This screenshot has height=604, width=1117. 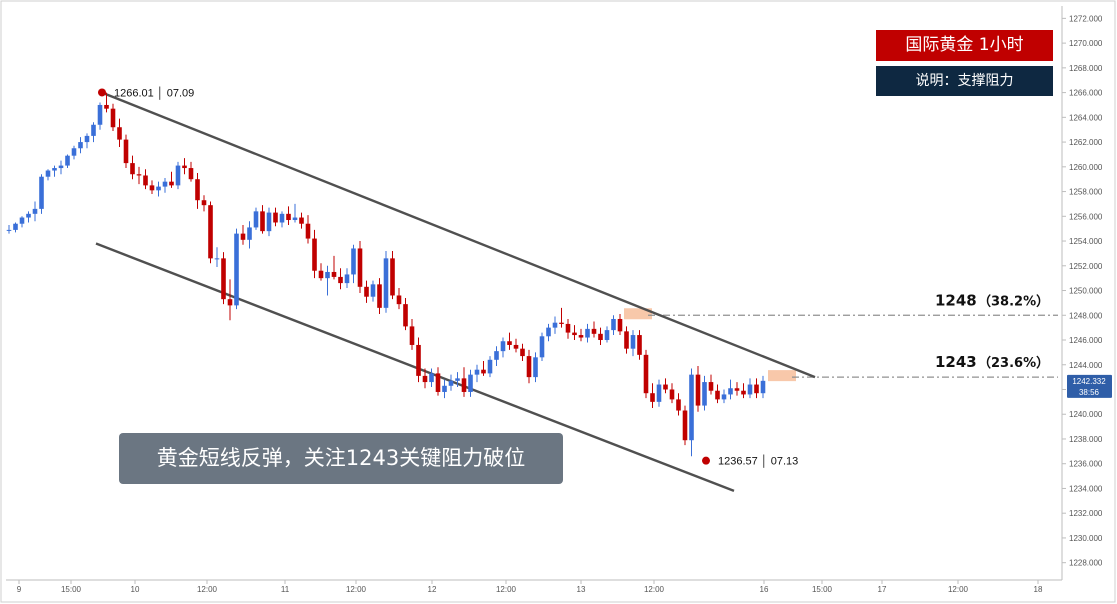 What do you see at coordinates (432, 589) in the screenshot?
I see `x-tick-label: 12` at bounding box center [432, 589].